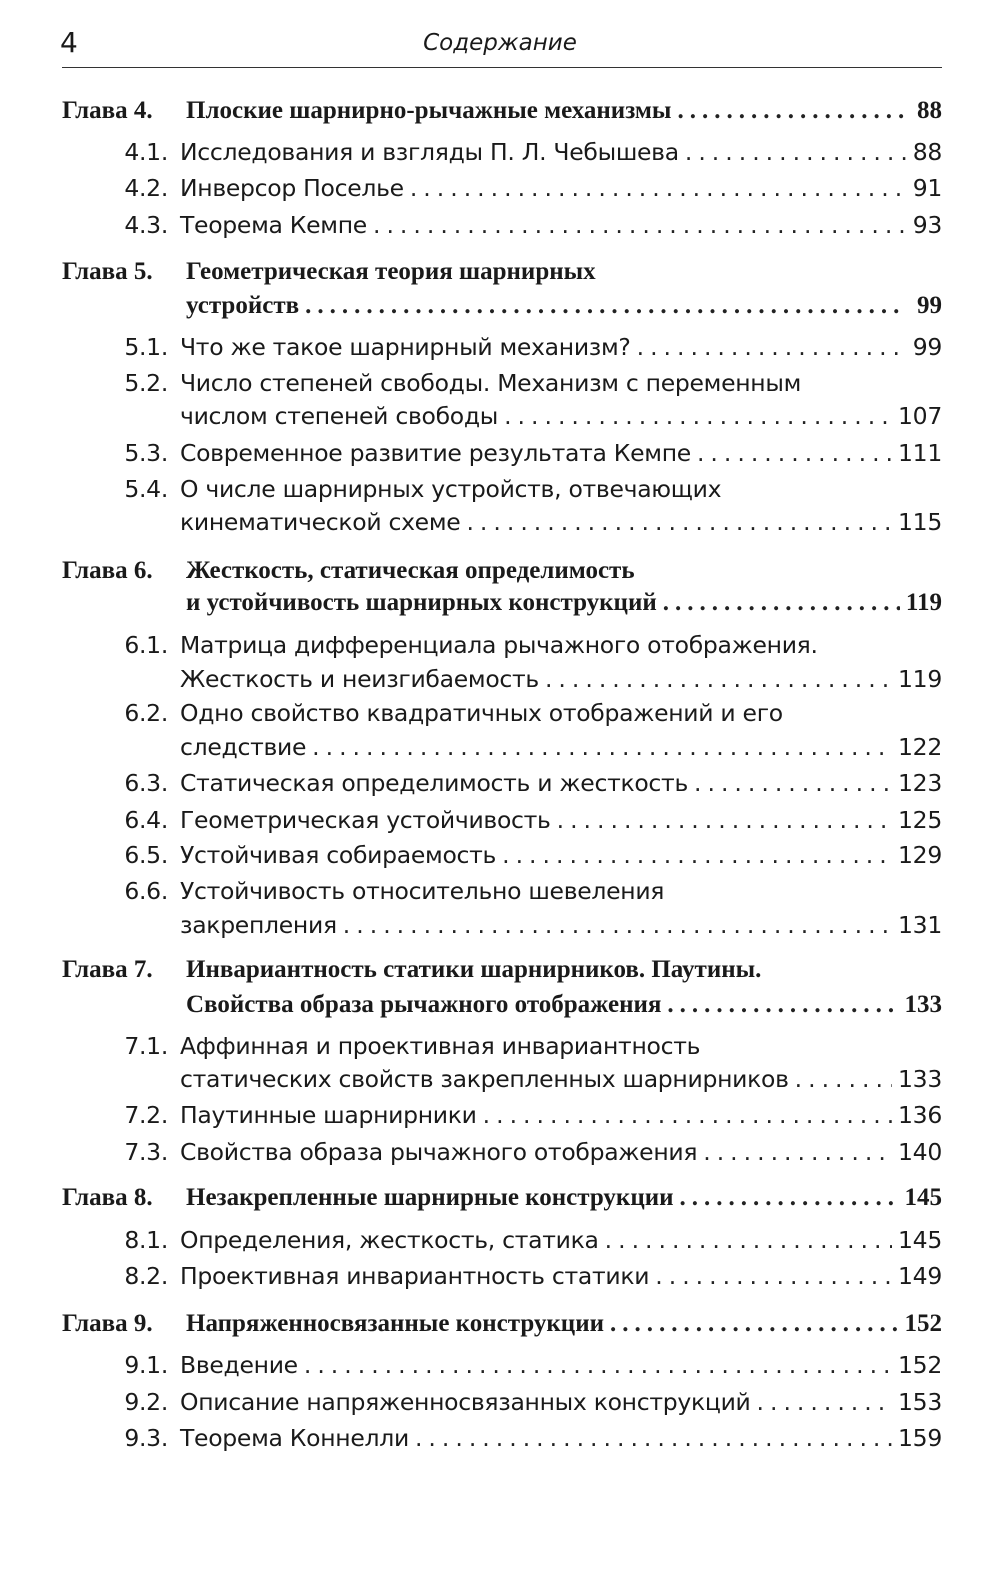  Describe the element at coordinates (920, 1402) in the screenshot. I see `toc-page-number: 153` at that location.